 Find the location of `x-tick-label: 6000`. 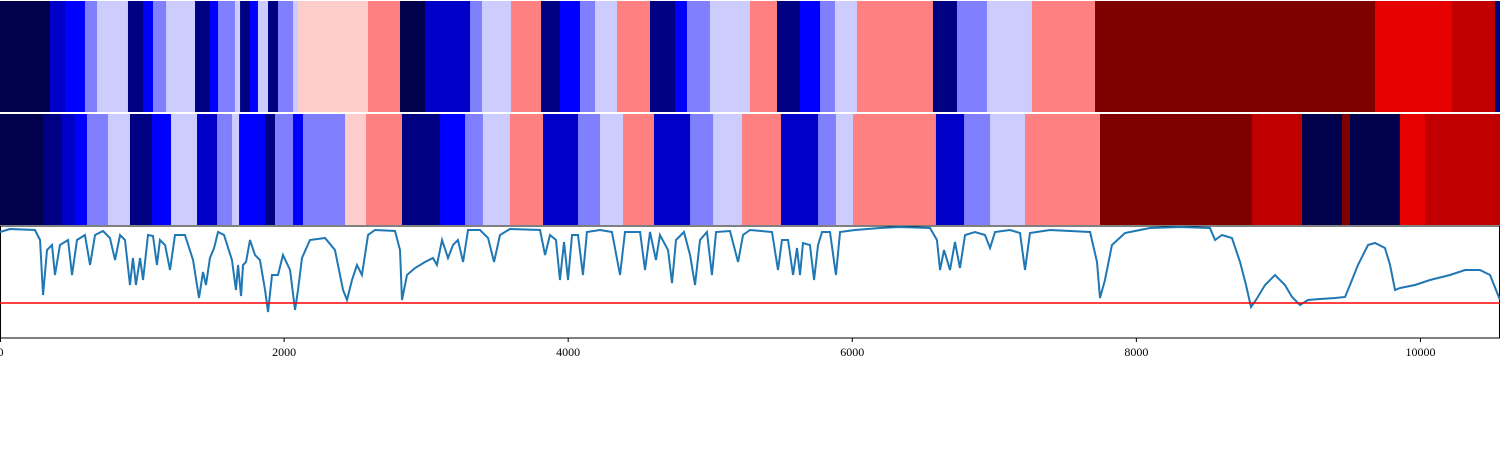

x-tick-label: 6000 is located at coordinates (852, 352).